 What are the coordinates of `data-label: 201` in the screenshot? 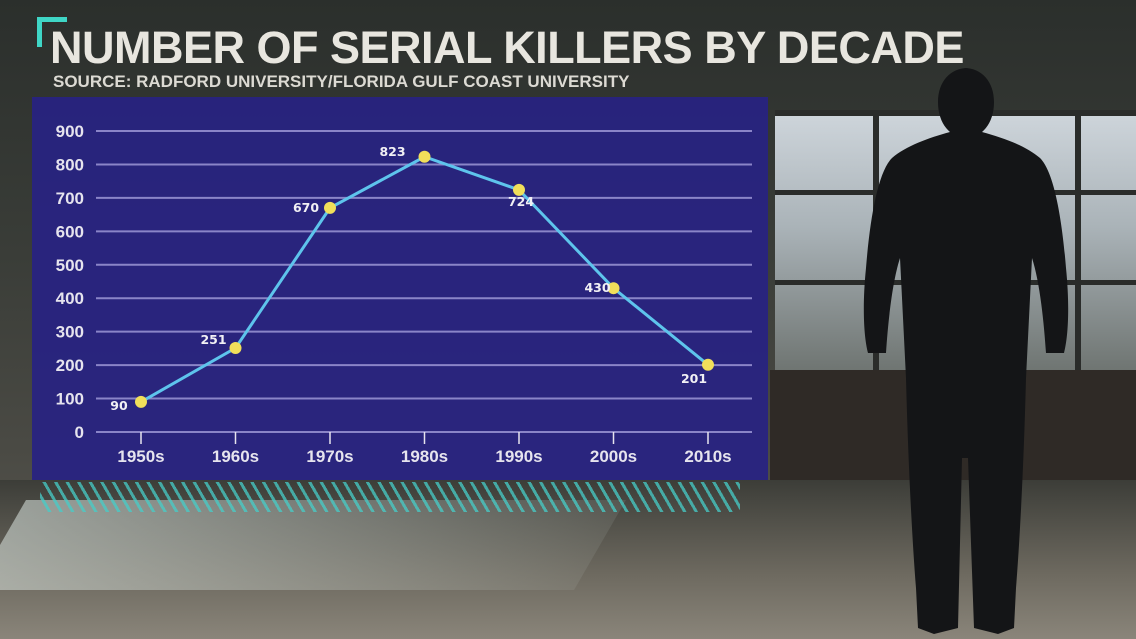 It's located at (694, 378).